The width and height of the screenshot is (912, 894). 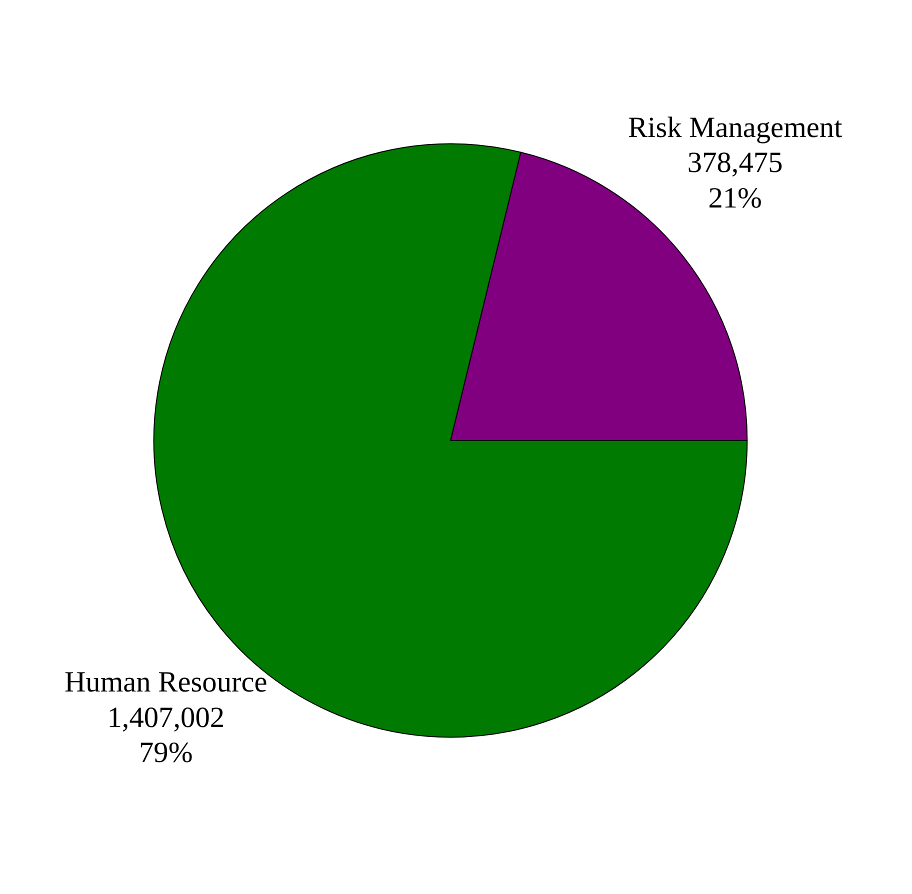 I want to click on data-label: 378,475 21%, so click(x=735, y=180).